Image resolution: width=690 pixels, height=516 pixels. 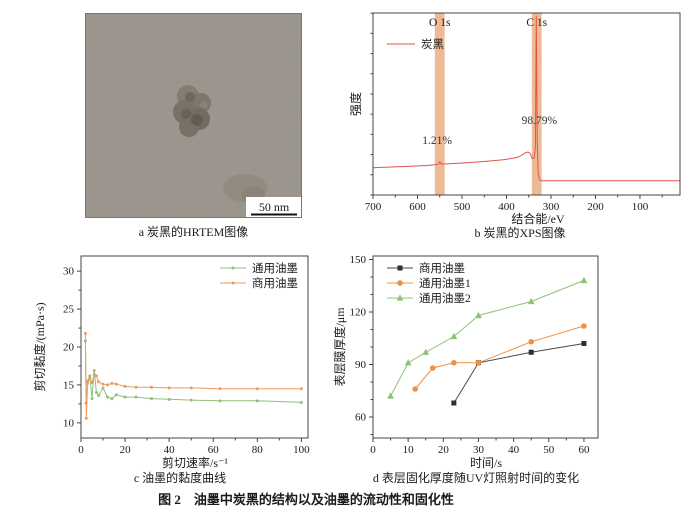 What do you see at coordinates (69, 310) in the screenshot?
I see `svg-text: 25` at bounding box center [69, 310].